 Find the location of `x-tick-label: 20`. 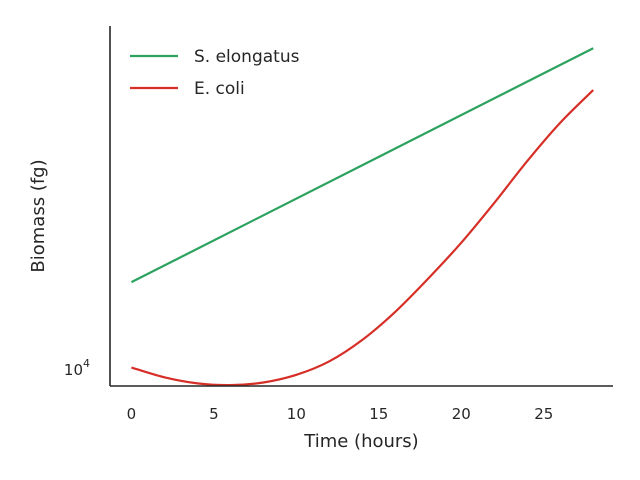

x-tick-label: 20 is located at coordinates (461, 414).